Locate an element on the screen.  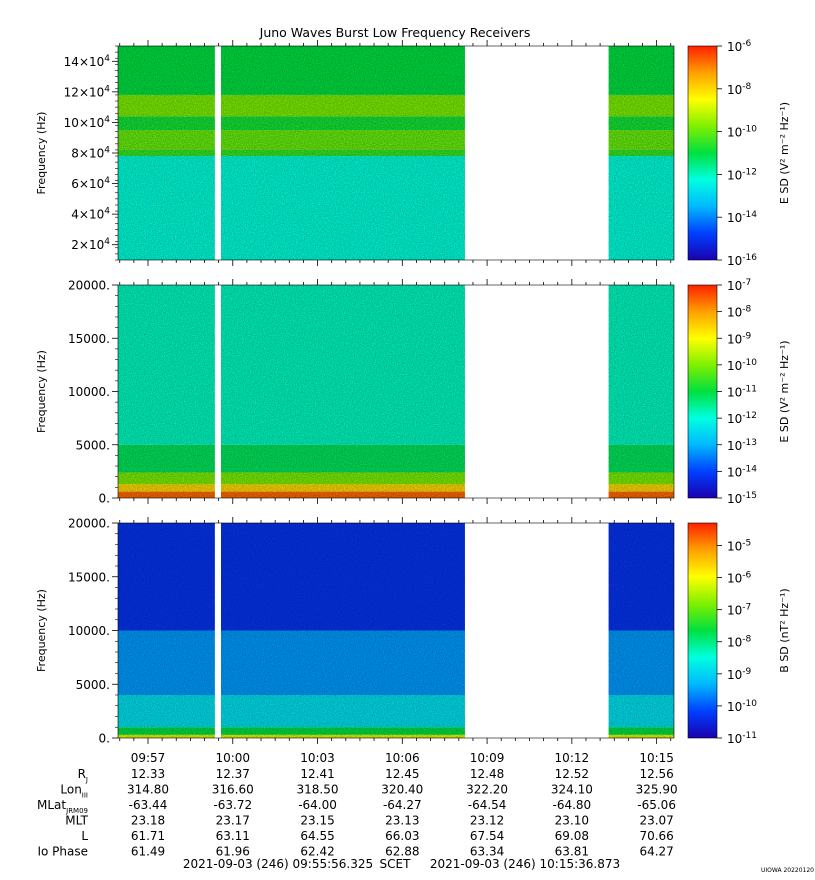
ephemeris-value: 61.49 is located at coordinates (148, 852).